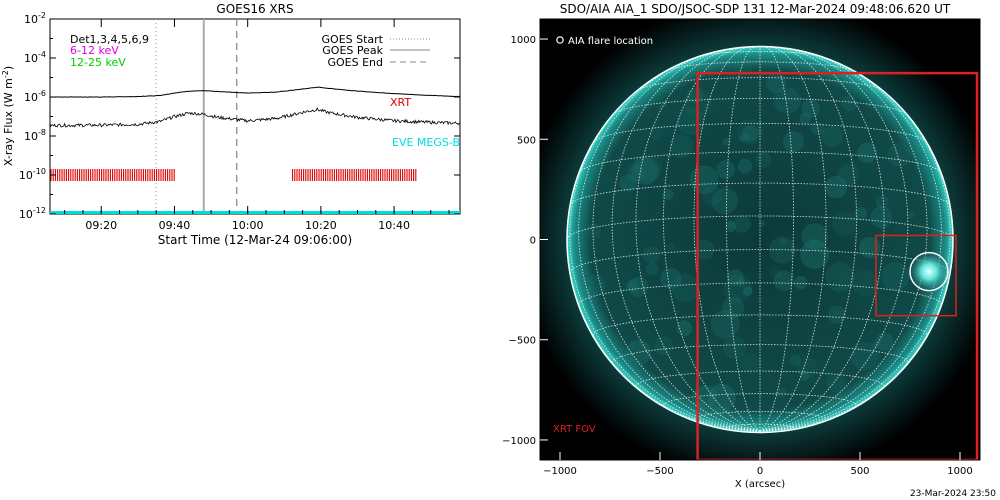 This screenshot has height=500, width=1000. What do you see at coordinates (101, 225) in the screenshot?
I see `x-tick-label: 09:20` at bounding box center [101, 225].